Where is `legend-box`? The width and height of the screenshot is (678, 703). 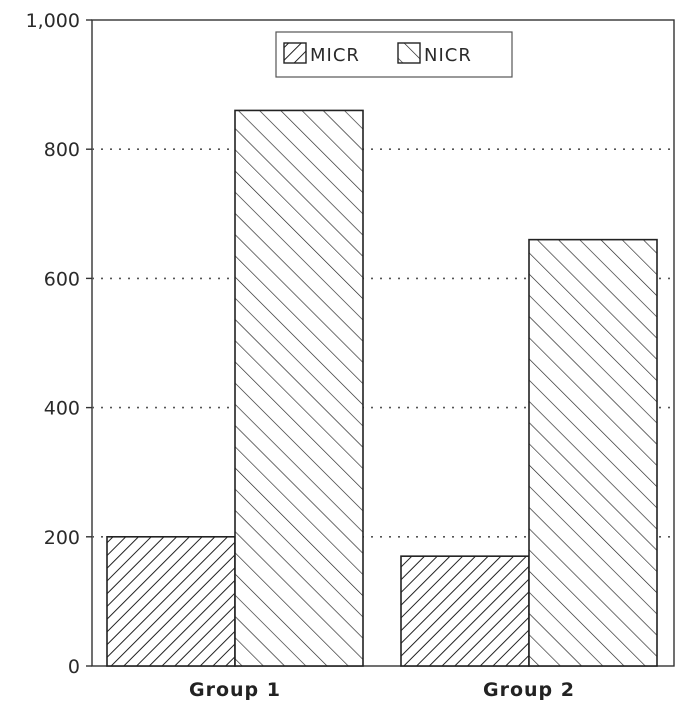 legend-box is located at coordinates (394, 54).